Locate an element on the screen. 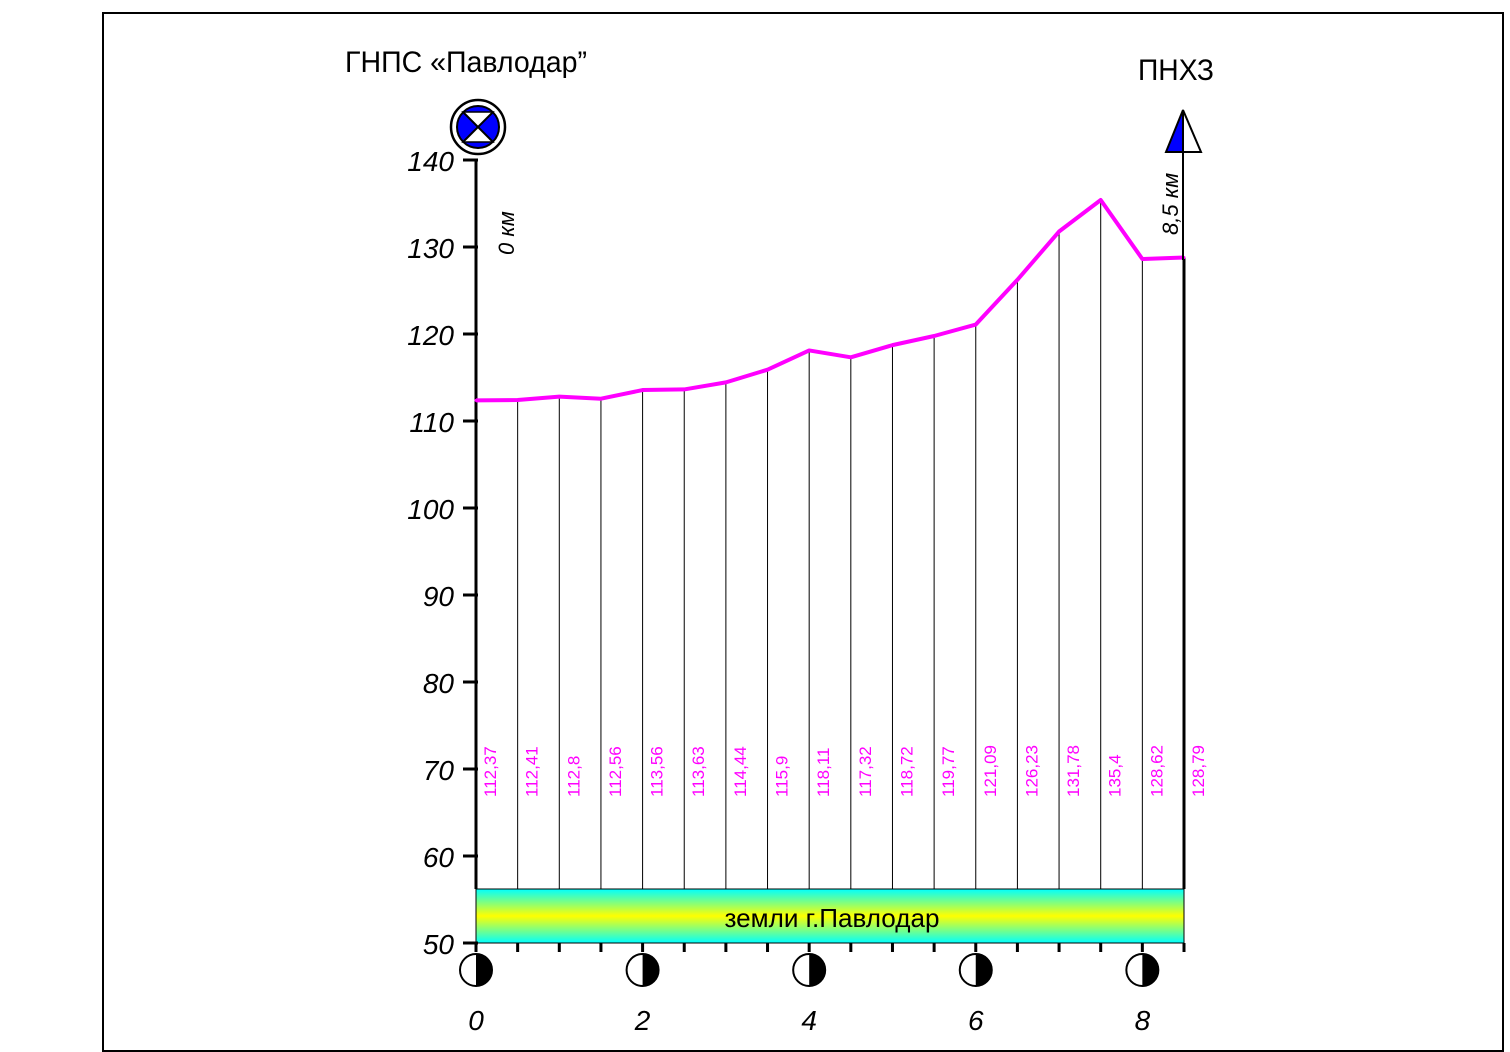 Image resolution: width=1510 pixels, height=1052 pixels. y-tick-label: 80 is located at coordinates (439, 683).